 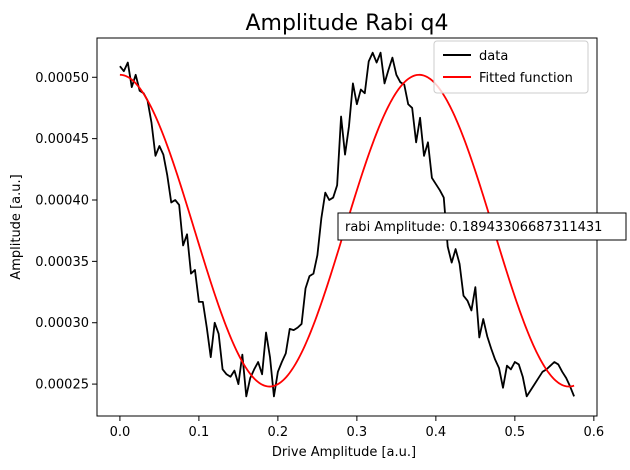 I want to click on y-tick-label: 0.00030, so click(x=62, y=323).